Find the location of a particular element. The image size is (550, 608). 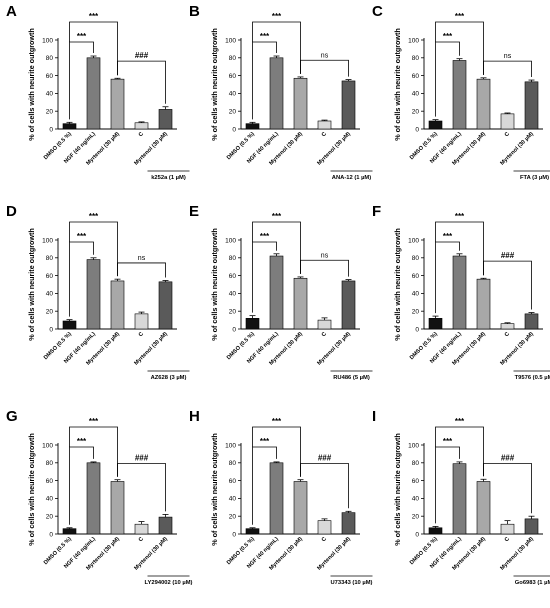

treatment-label: k252a (1 µM) is located at coordinates (168, 178).